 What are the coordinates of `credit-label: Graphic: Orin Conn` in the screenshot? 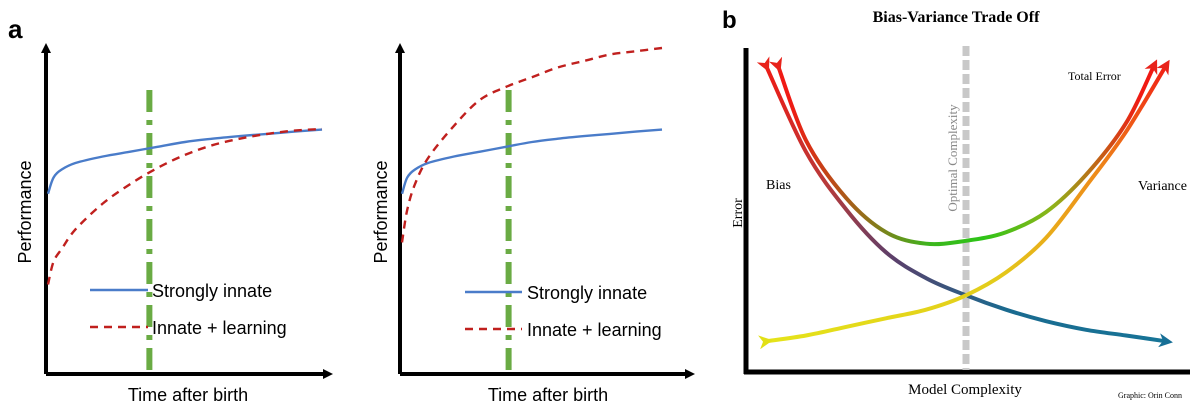 It's located at (1150, 395).